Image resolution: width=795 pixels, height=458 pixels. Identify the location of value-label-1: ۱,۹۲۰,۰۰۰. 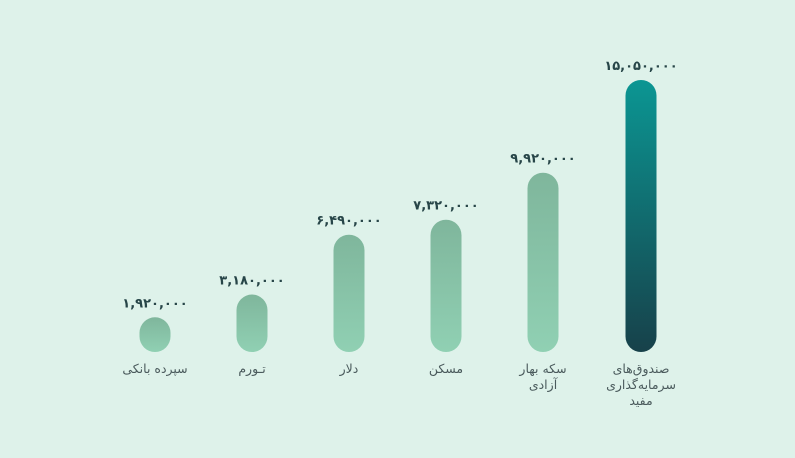
(154, 303).